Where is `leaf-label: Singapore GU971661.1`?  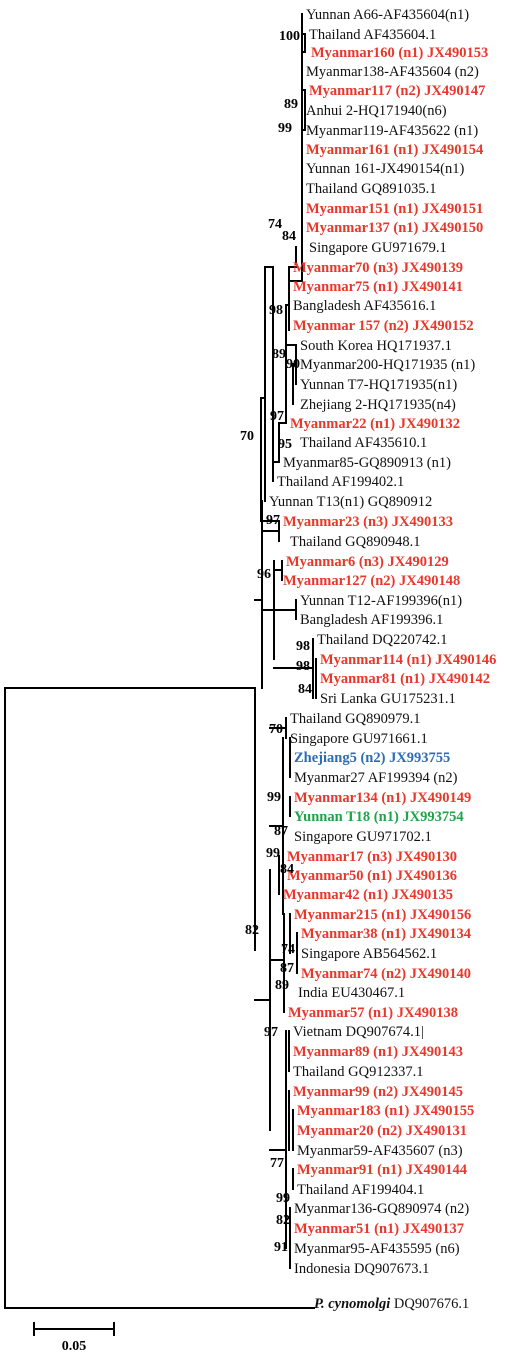 leaf-label: Singapore GU971661.1 is located at coordinates (359, 739).